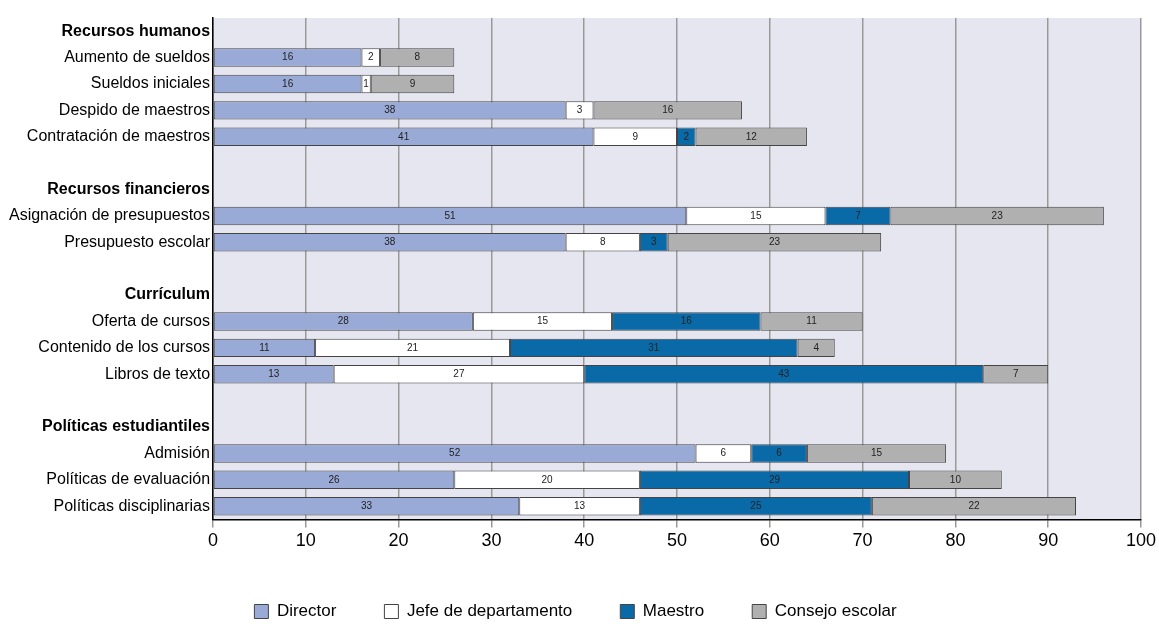 This screenshot has height=630, width=1159. I want to click on y-tick-label: Políticas estudiantiles, so click(126, 426).